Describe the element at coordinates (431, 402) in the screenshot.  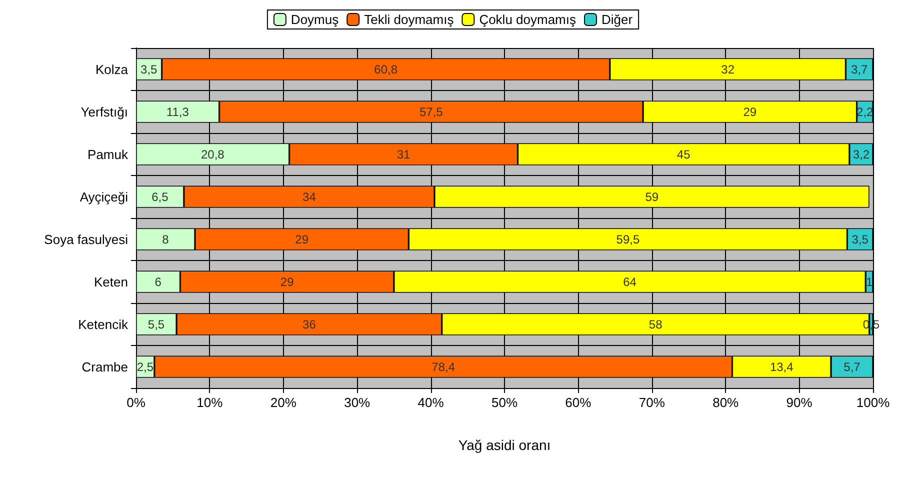
I see `x-tick-label: 40%` at that location.